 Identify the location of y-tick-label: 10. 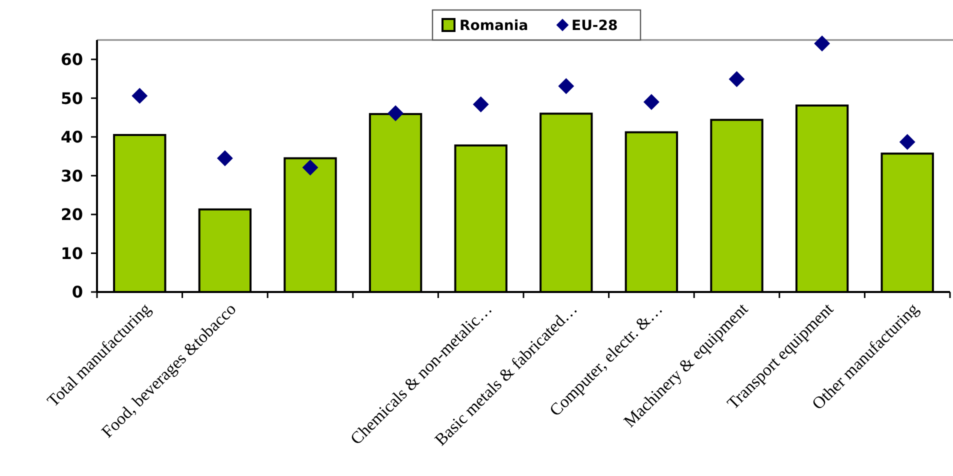
(71, 253).